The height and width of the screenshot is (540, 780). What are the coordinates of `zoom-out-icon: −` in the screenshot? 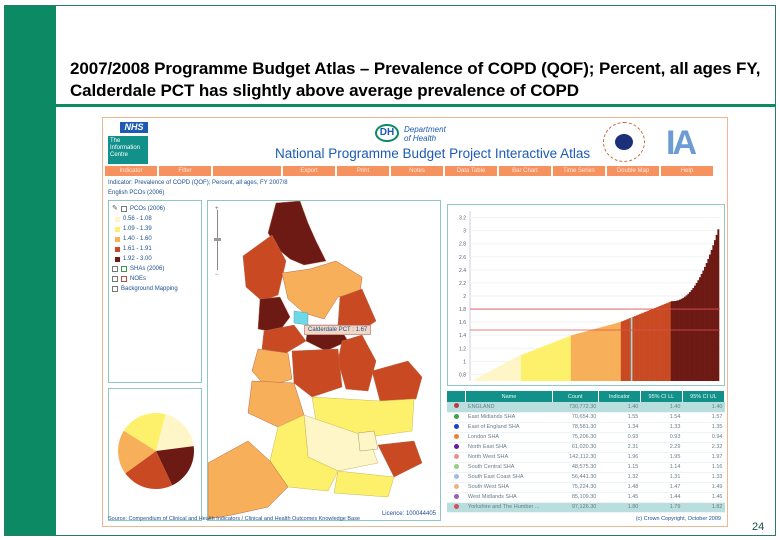 It's located at (217, 275).